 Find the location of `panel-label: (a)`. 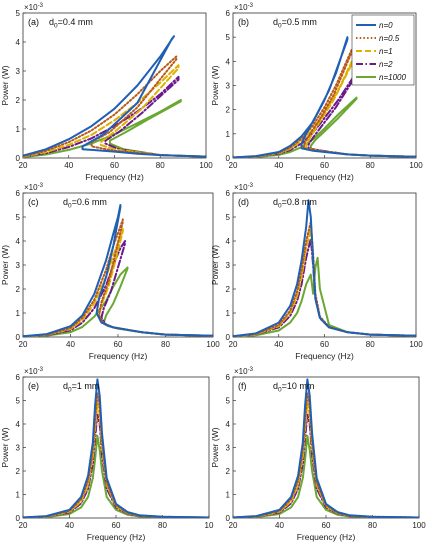

panel-label: (a) is located at coordinates (33, 22).